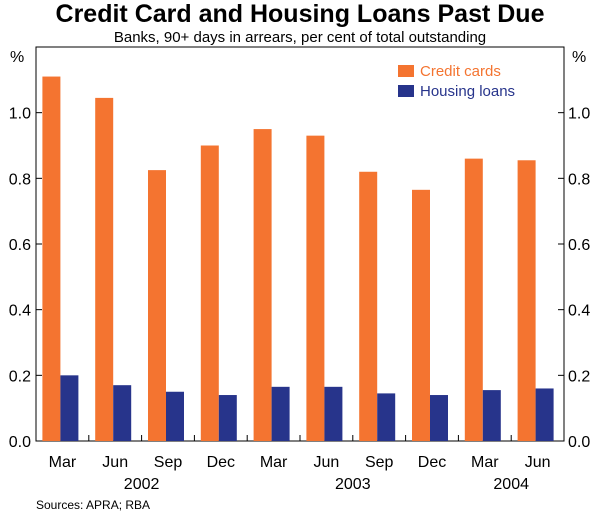 This screenshot has height=518, width=600. I want to click on y-tick-label-right: 0.6, so click(579, 245).